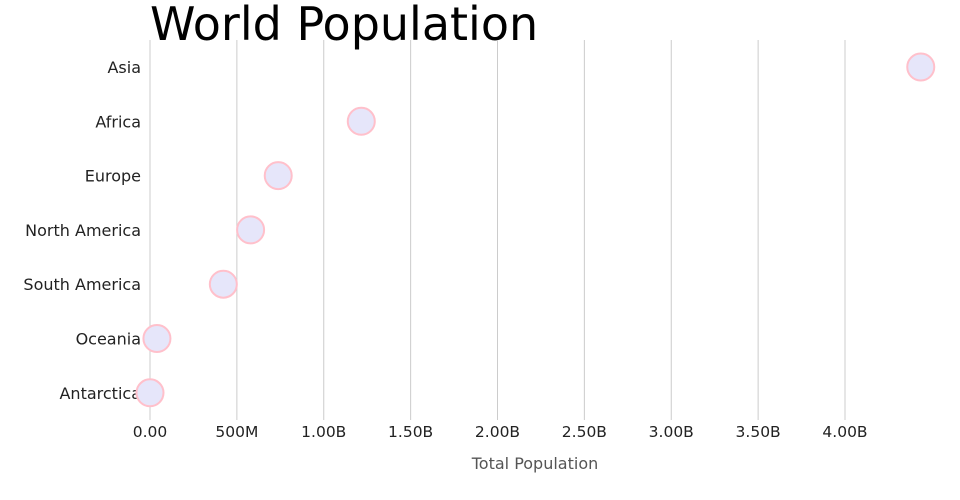  I want to click on y-category-label: Europe, so click(113, 176).